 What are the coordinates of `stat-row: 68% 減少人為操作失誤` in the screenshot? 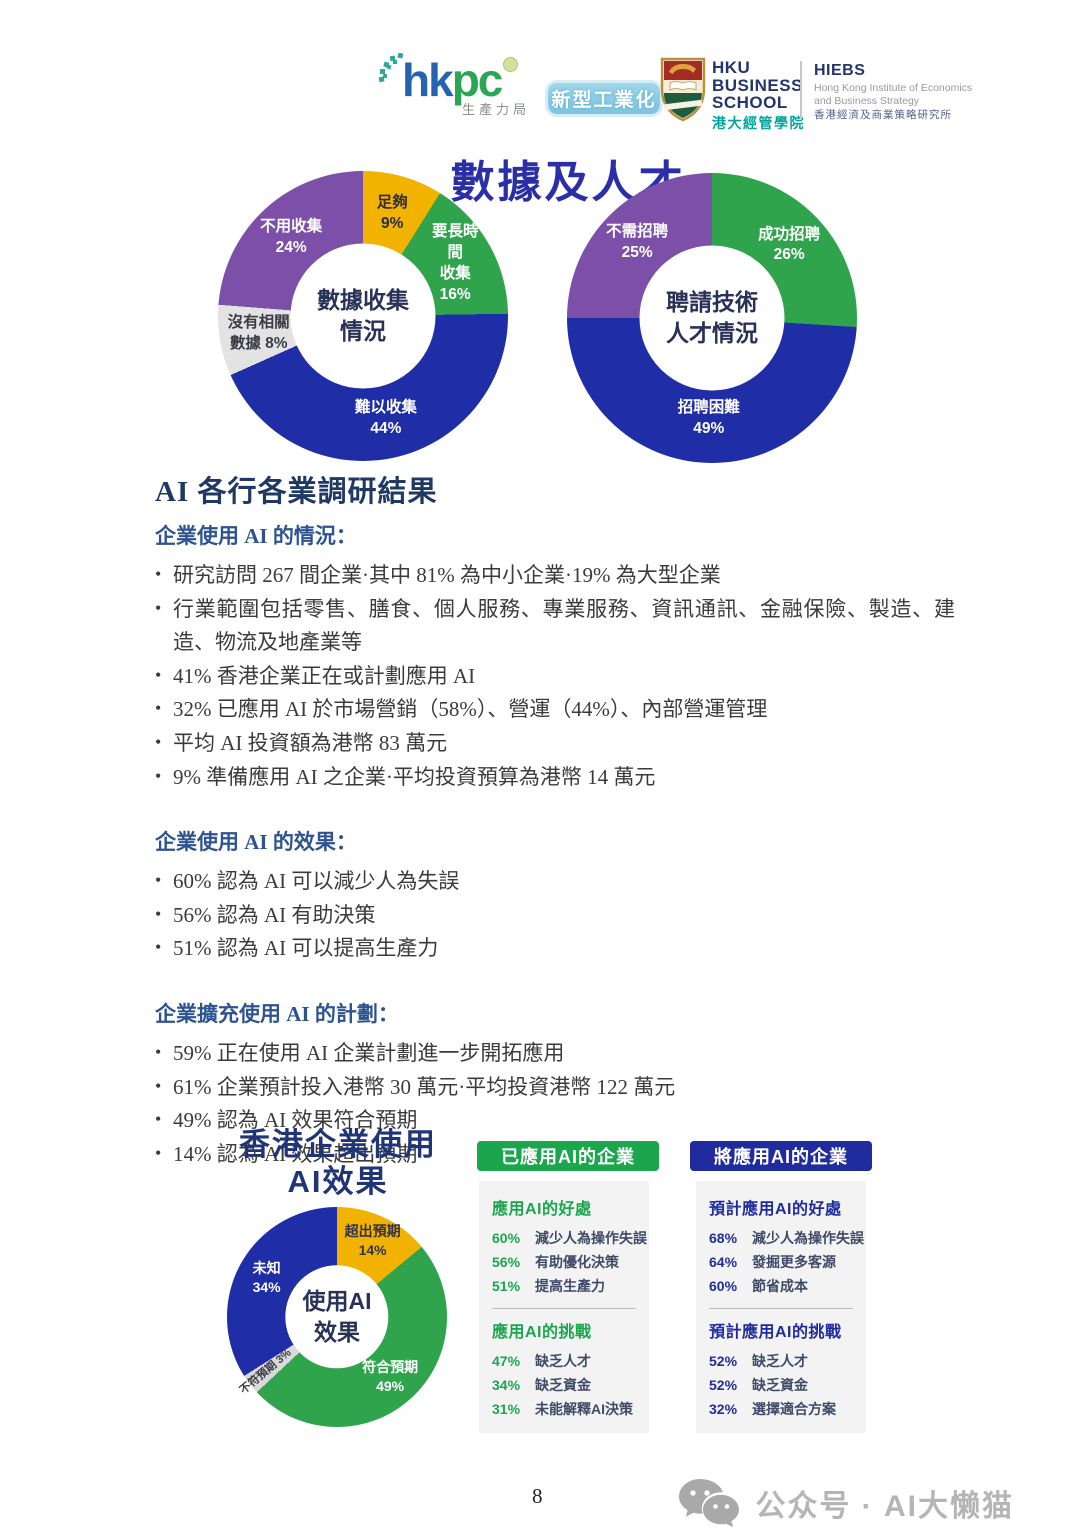 It's located at (786, 1238).